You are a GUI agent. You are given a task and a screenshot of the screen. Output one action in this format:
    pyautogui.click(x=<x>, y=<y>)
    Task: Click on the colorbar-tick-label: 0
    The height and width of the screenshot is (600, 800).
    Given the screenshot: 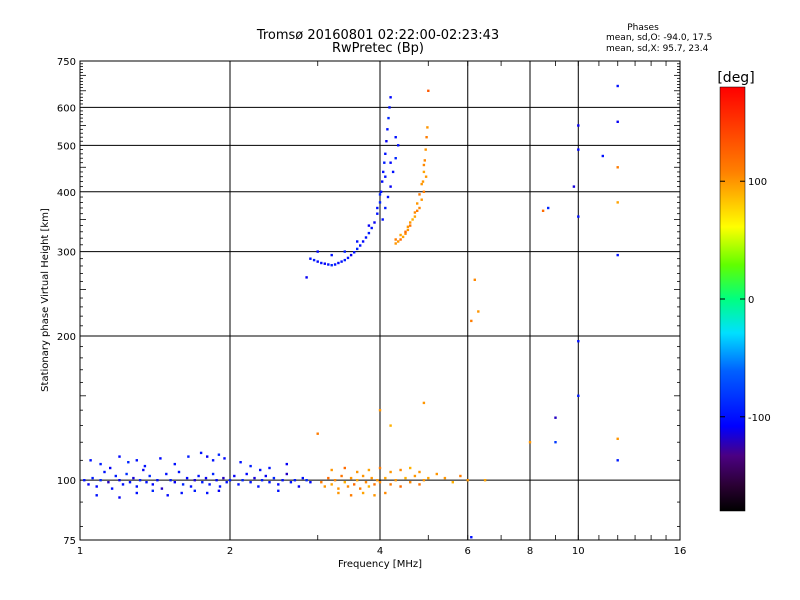 What is the action you would take?
    pyautogui.click(x=751, y=300)
    